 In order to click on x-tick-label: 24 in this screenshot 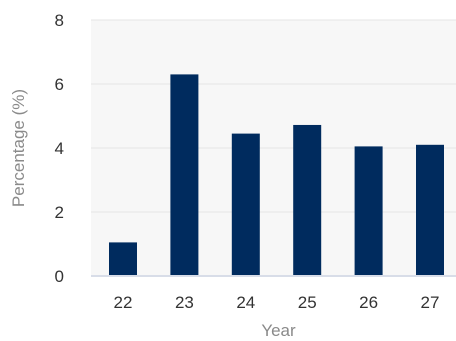, I will do `click(245, 302)`.